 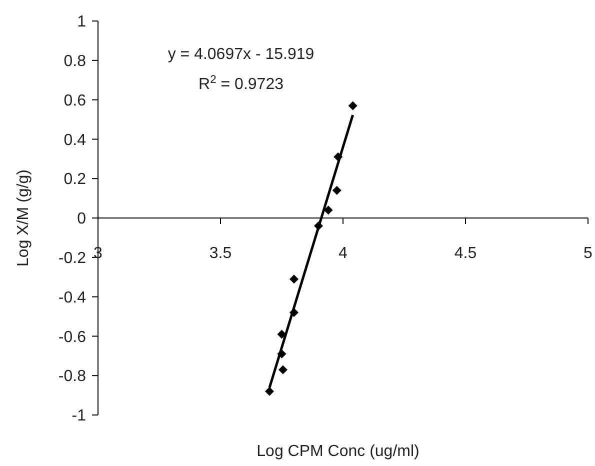 I want to click on x-tick-label: 3.5, so click(x=220, y=253).